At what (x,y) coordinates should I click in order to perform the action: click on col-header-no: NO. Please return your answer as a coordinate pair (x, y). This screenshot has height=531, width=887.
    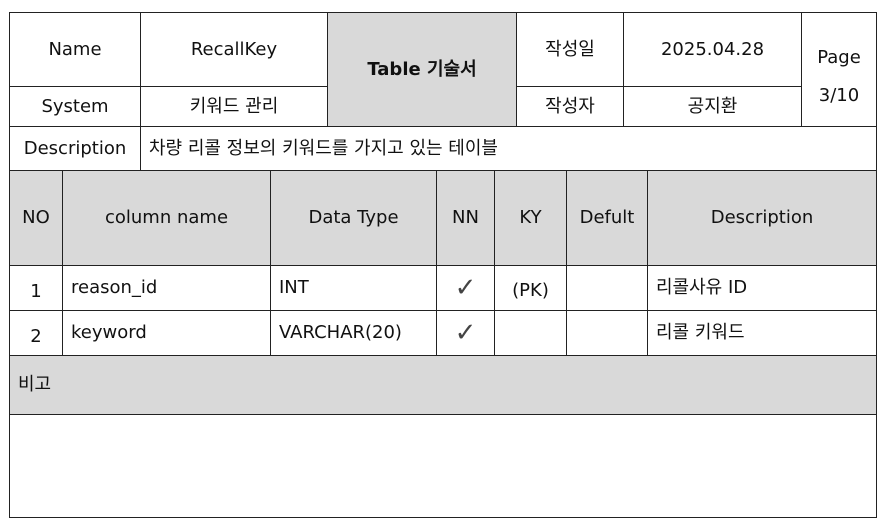
    Looking at the image, I should click on (36, 217).